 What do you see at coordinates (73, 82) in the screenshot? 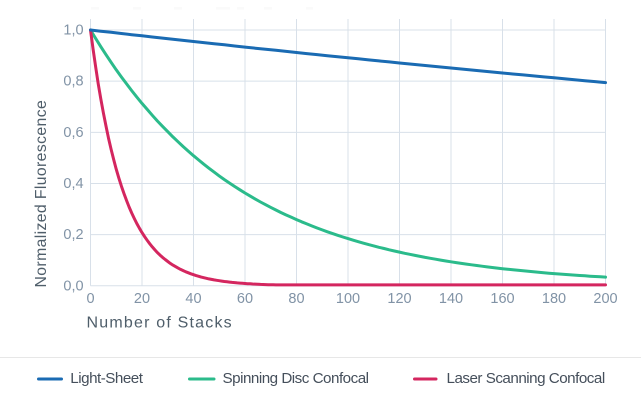
I see `svg-text: 0,8` at bounding box center [73, 82].